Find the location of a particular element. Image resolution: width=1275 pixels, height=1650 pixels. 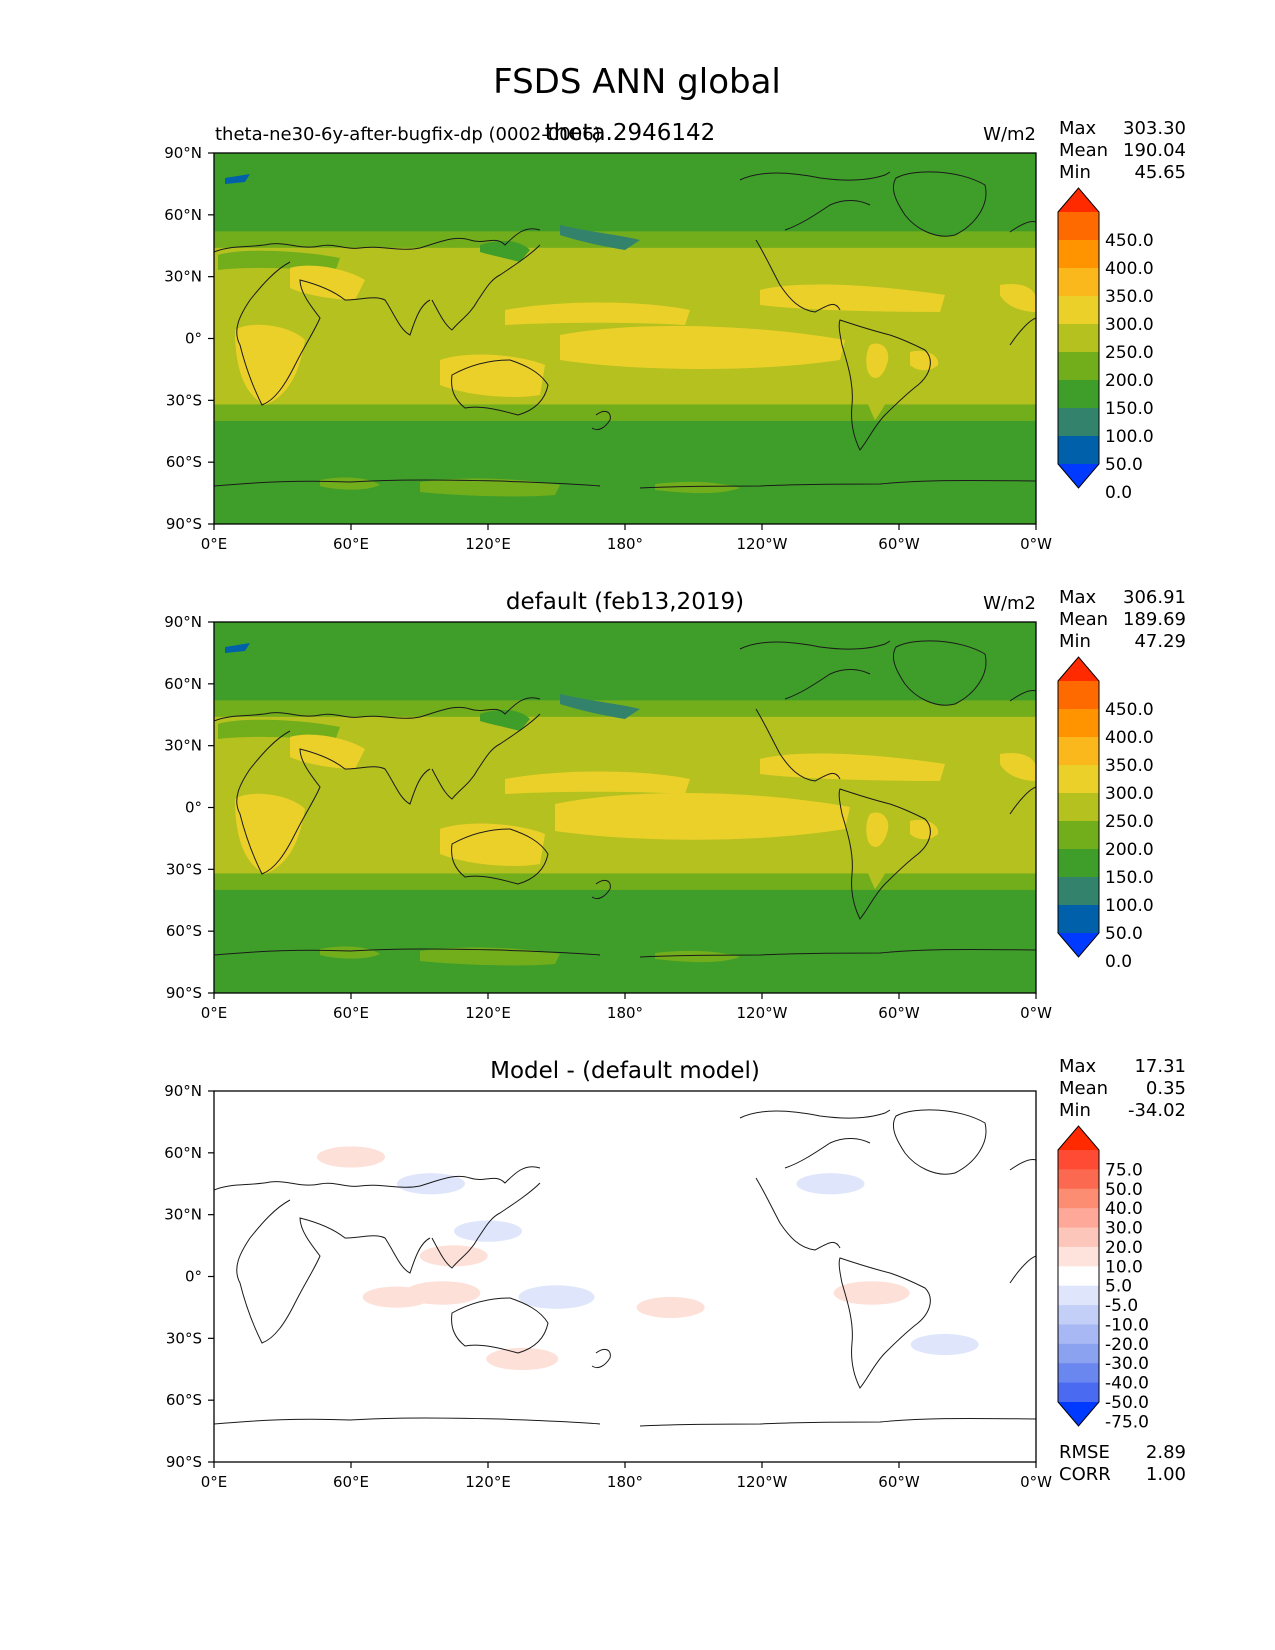

panel-2-title-center: default (feb13,2019) is located at coordinates (625, 602).